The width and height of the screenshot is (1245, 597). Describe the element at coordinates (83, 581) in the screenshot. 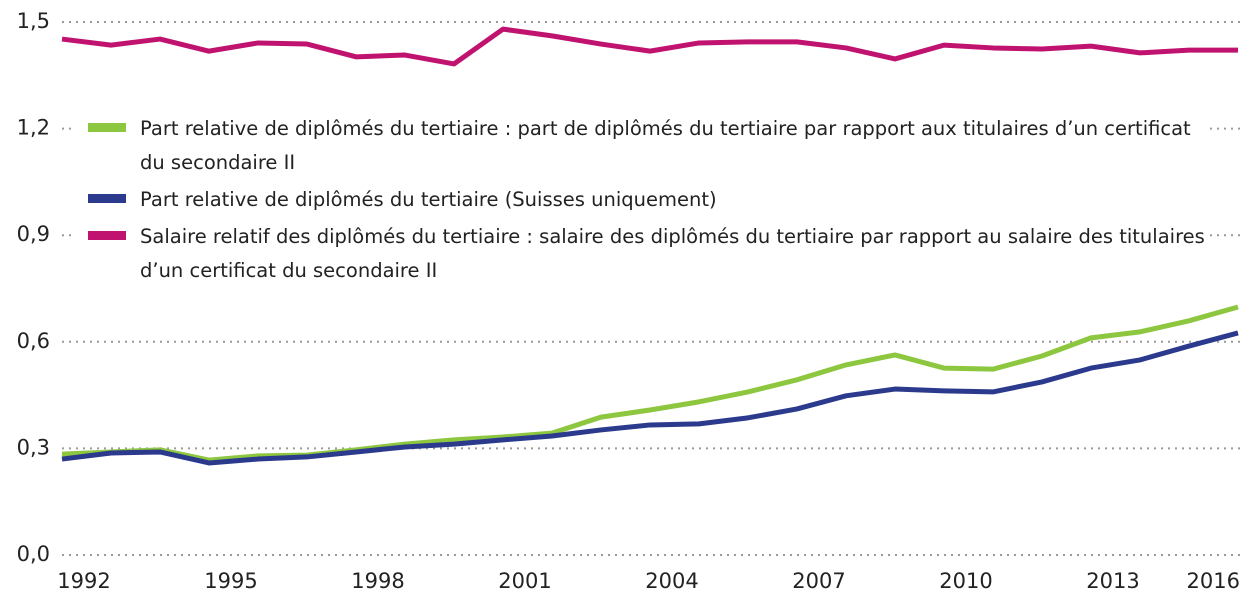

I see `x-tick-label: 1992` at that location.